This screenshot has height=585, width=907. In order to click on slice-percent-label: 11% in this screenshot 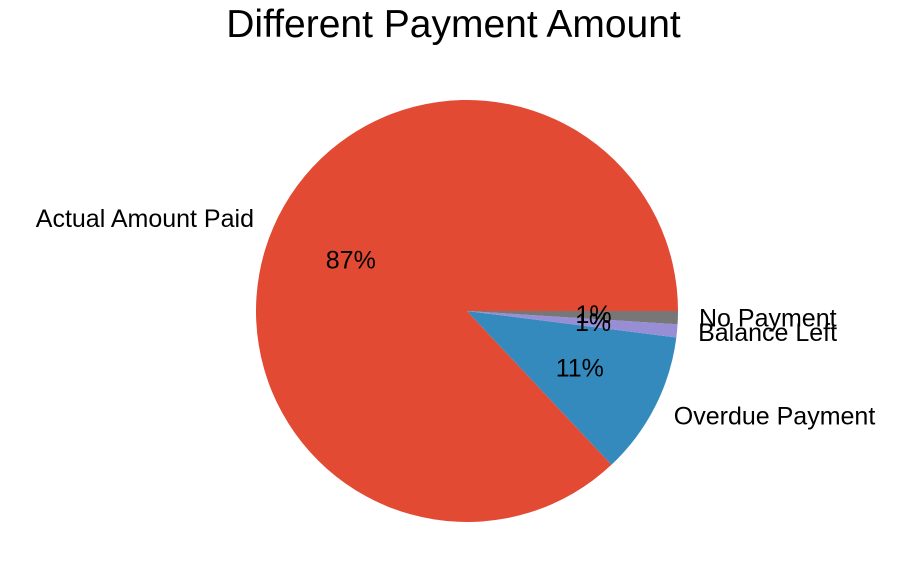, I will do `click(580, 368)`.